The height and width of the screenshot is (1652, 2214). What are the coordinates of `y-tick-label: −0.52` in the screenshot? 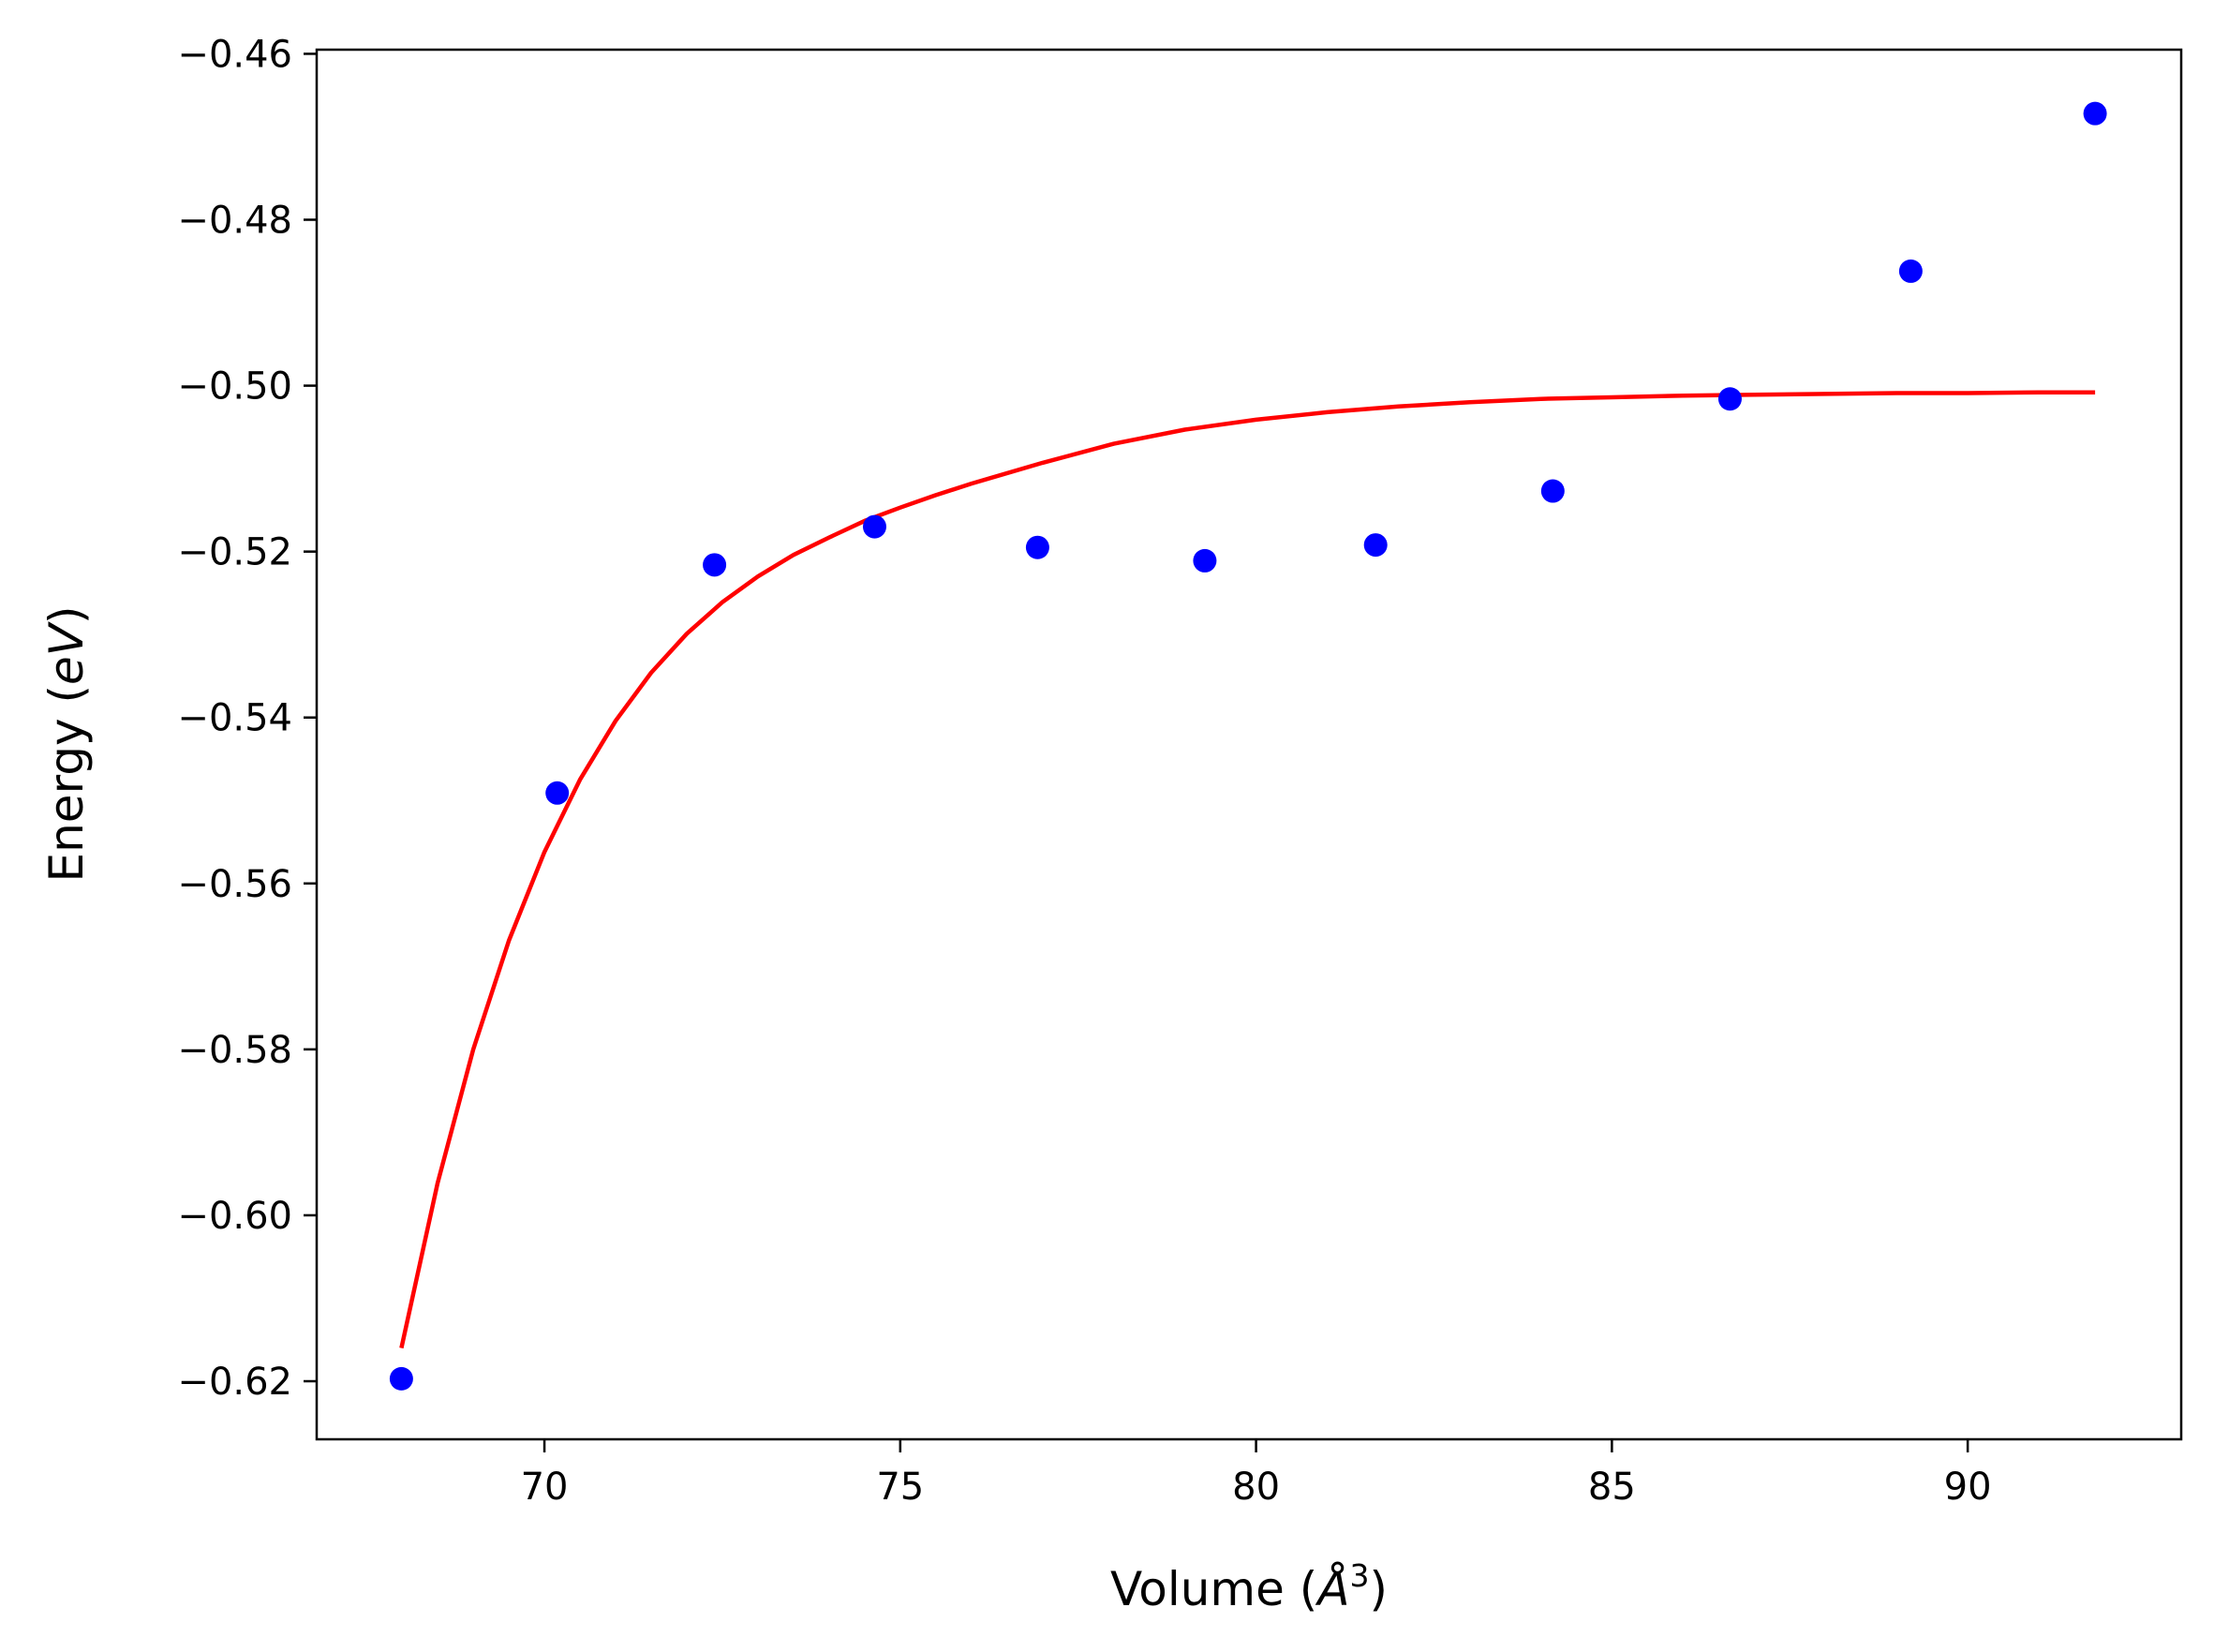 It's located at (234, 552).